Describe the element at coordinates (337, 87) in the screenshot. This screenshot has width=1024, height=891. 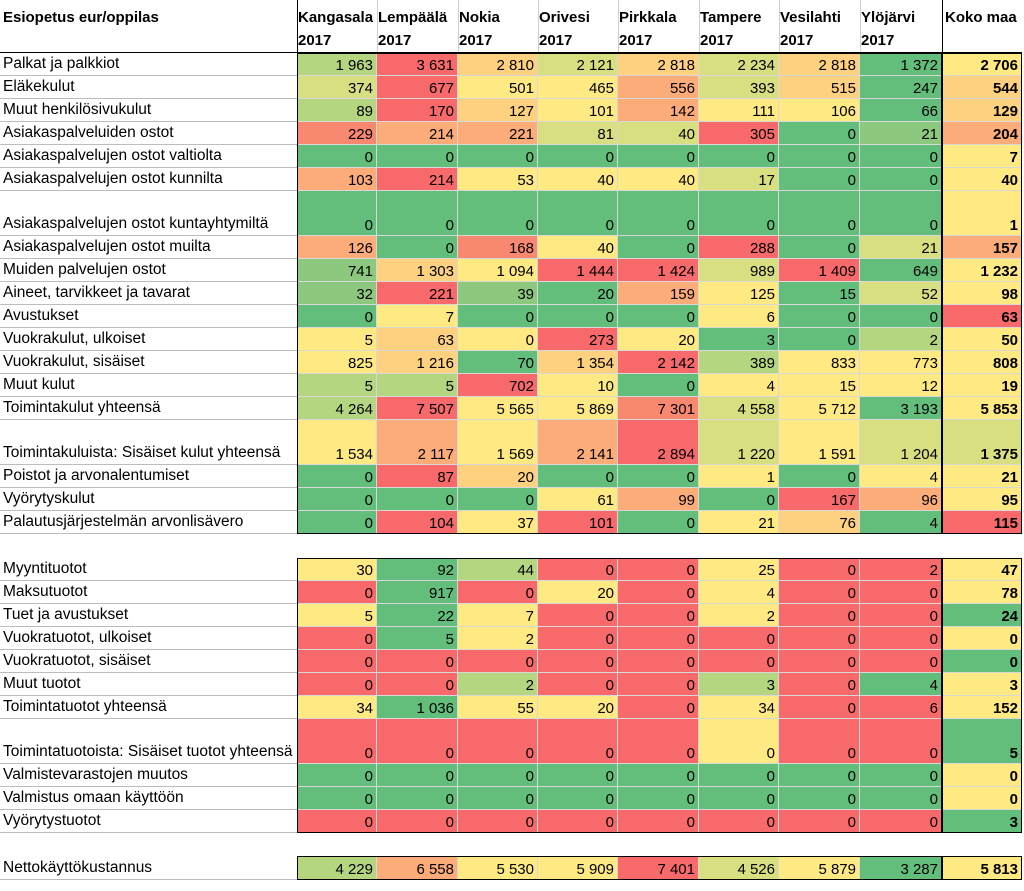
I see `value-cell: 374` at that location.